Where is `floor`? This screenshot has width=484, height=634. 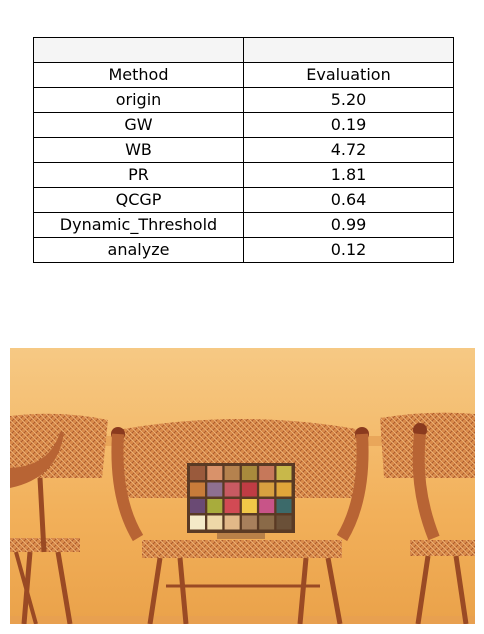 floor is located at coordinates (242, 620).